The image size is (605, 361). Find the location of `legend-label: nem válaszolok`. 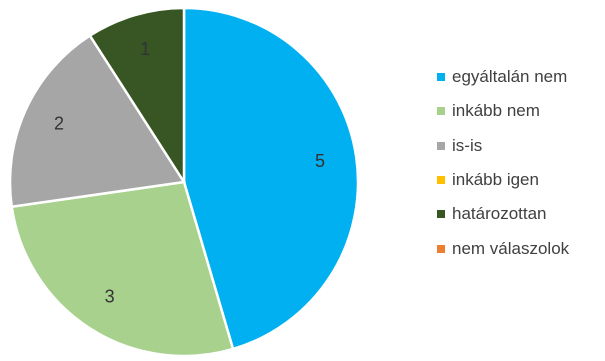

legend-label: nem válaszolok is located at coordinates (511, 248).